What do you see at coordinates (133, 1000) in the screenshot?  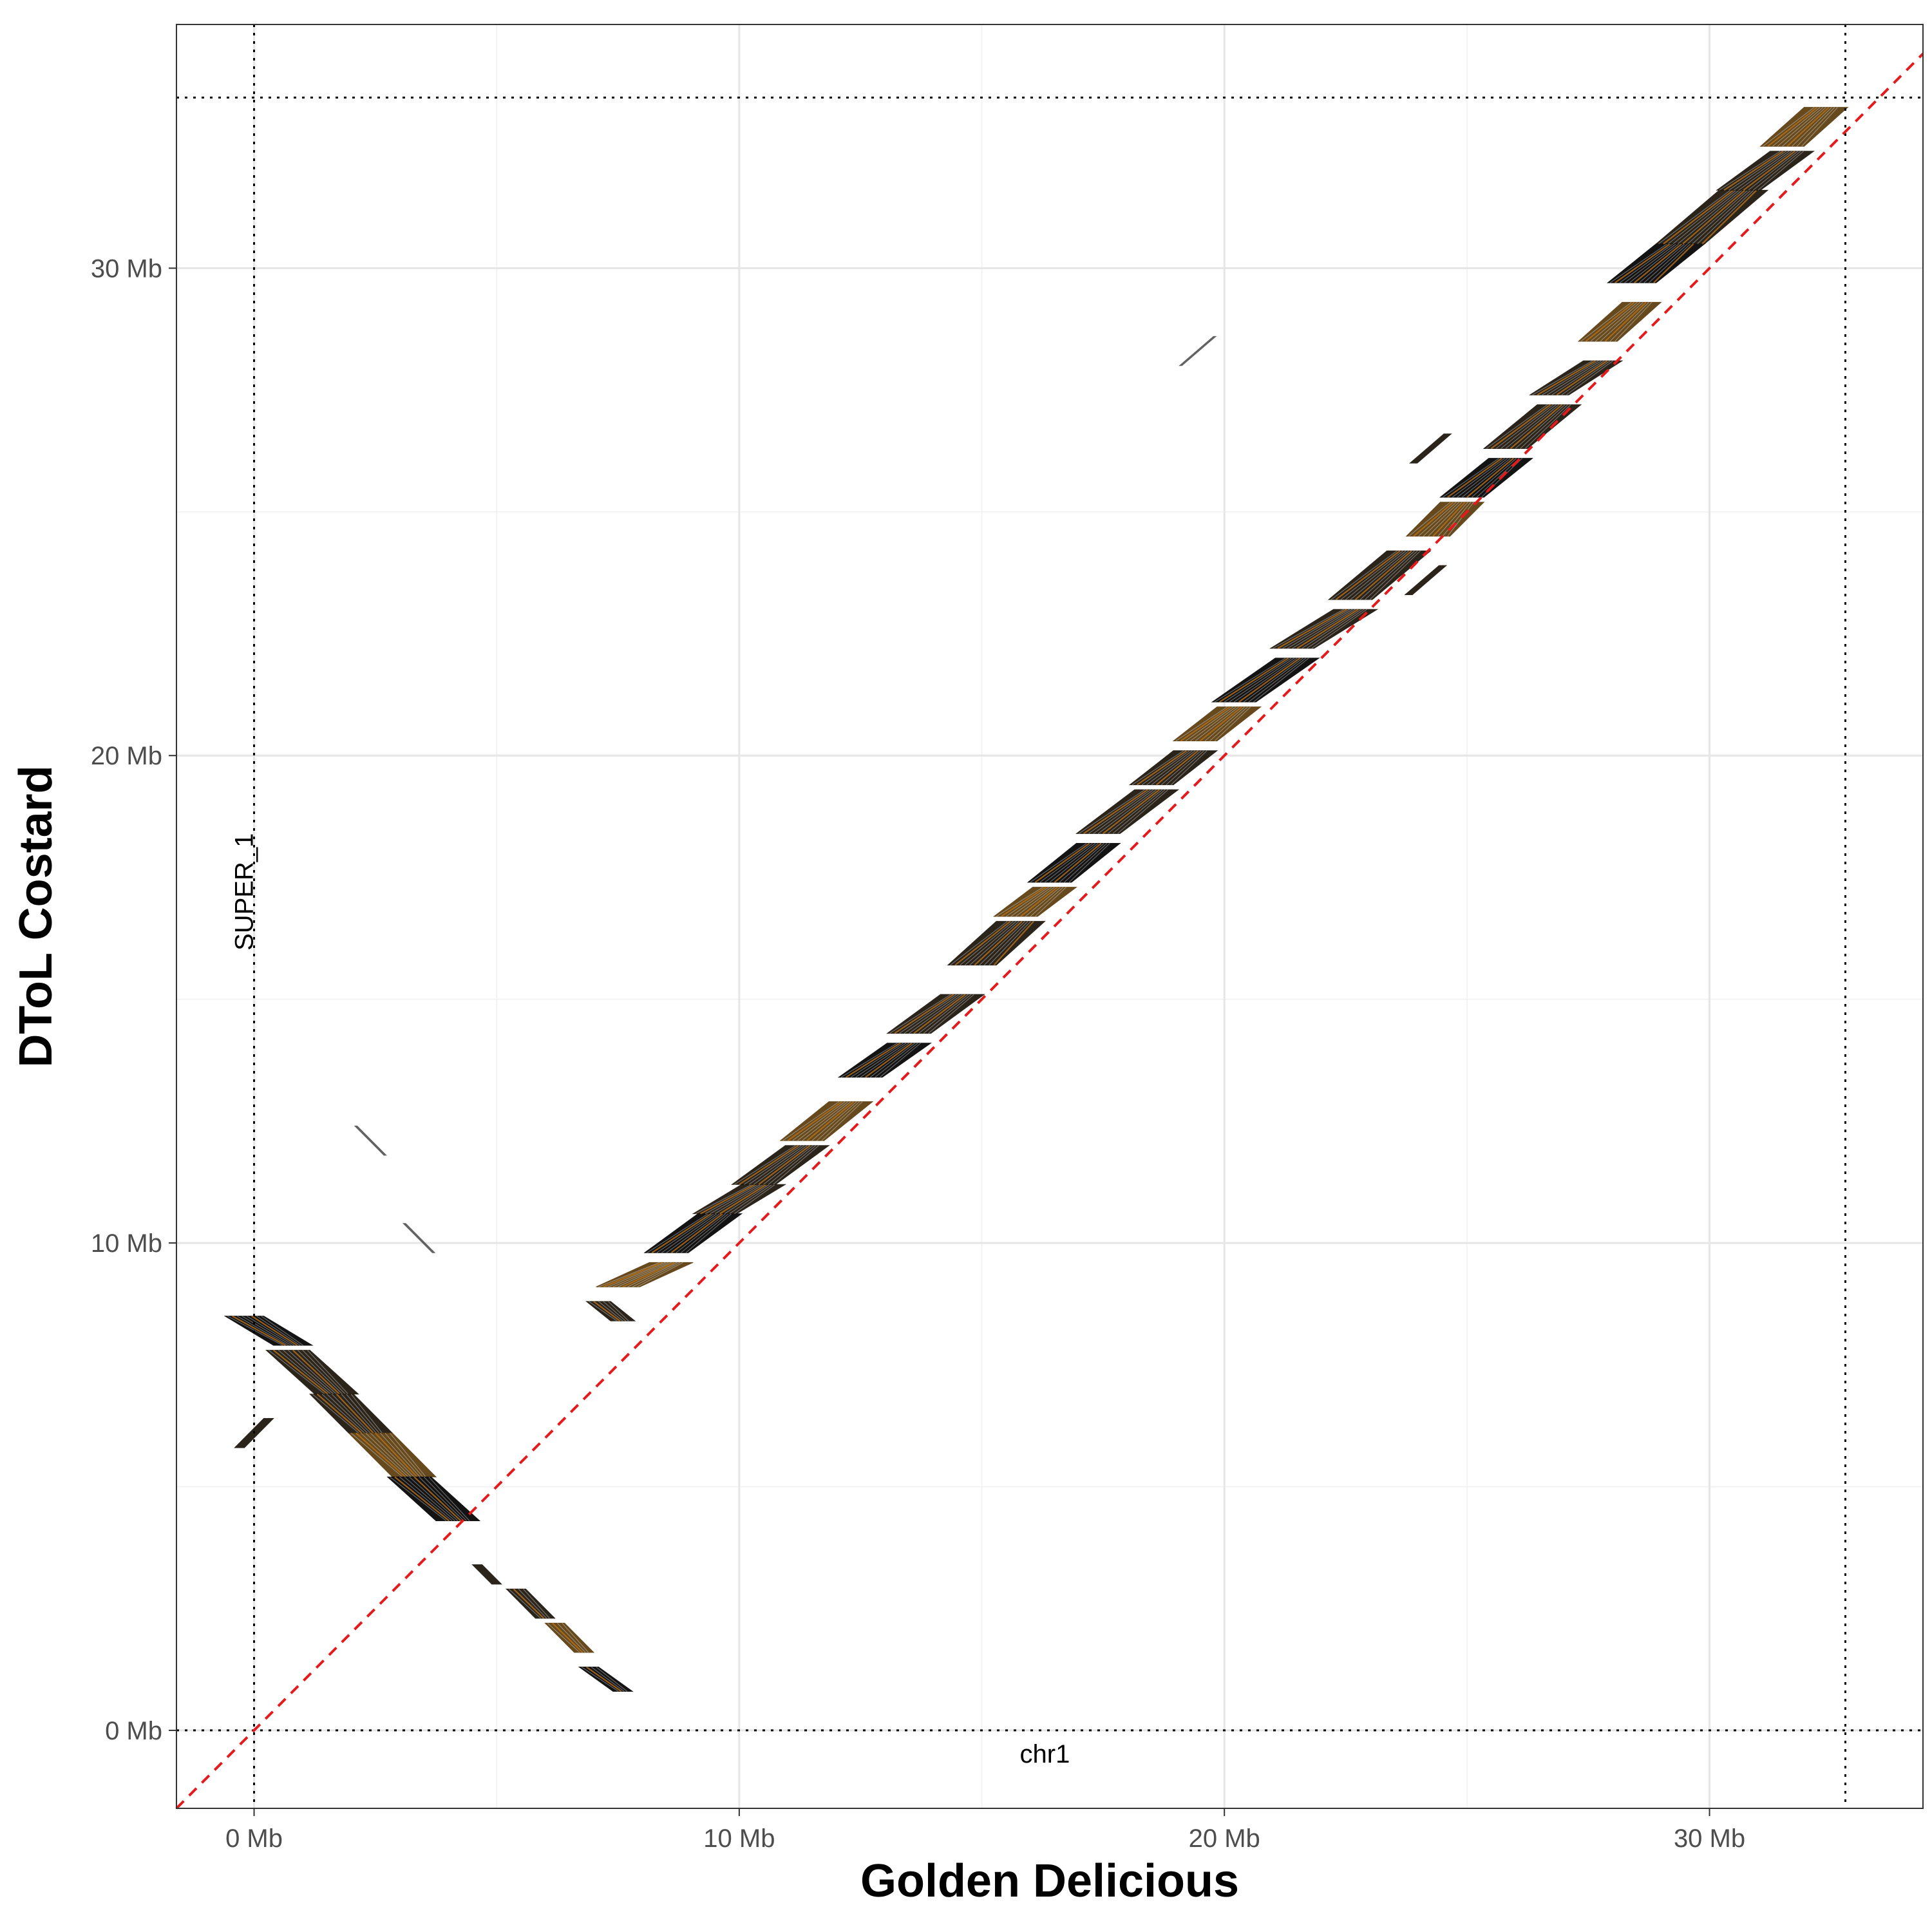 I see `y-axis-ticks: 0 Mb 10 Mb 20 Mb 30 Mb` at bounding box center [133, 1000].